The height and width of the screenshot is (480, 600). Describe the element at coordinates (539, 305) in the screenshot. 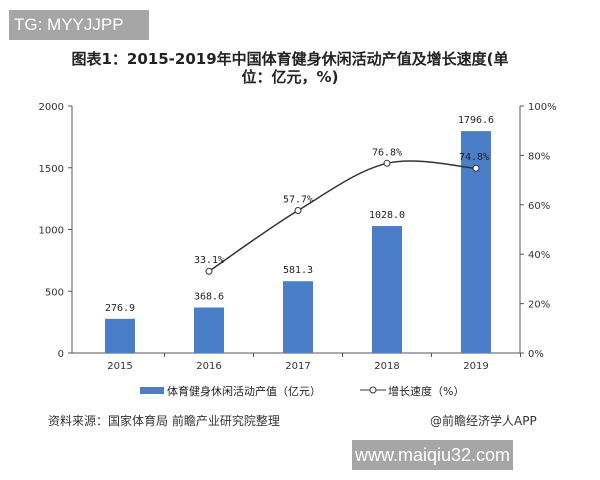

I see `right-tick-label: 20%` at that location.